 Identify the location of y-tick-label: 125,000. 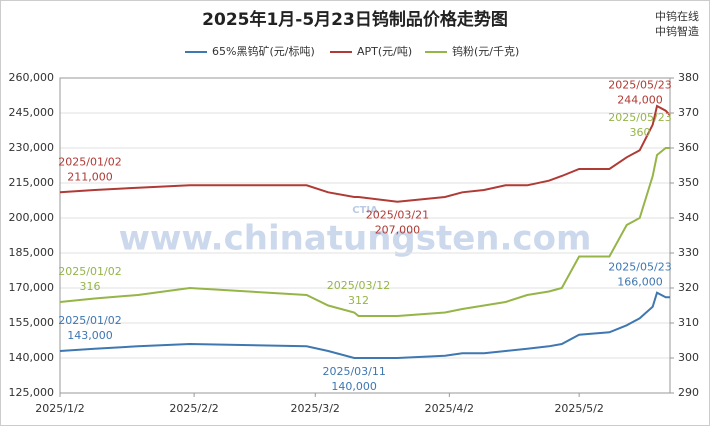
(32, 392).